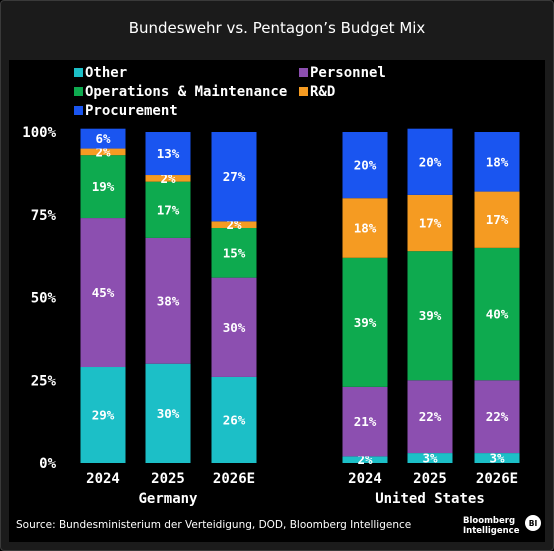 The image size is (554, 551). I want to click on legend-swatch-personnel, so click(303, 72).